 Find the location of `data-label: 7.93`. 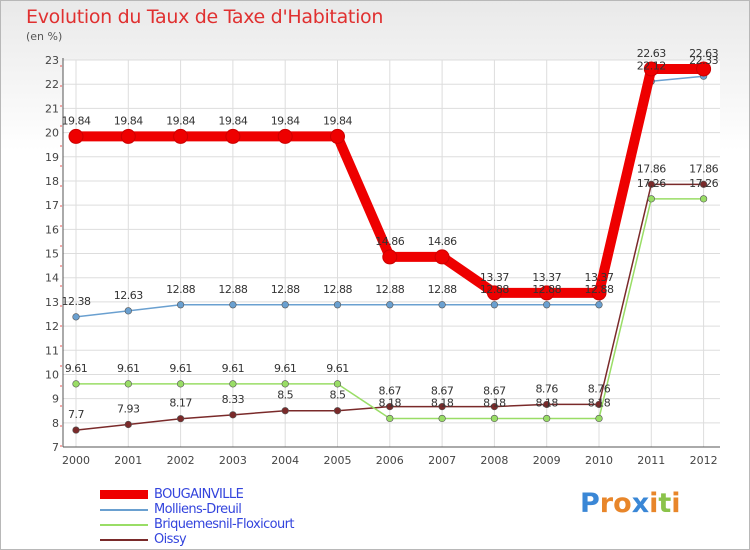

data-label: 7.93 is located at coordinates (128, 409).